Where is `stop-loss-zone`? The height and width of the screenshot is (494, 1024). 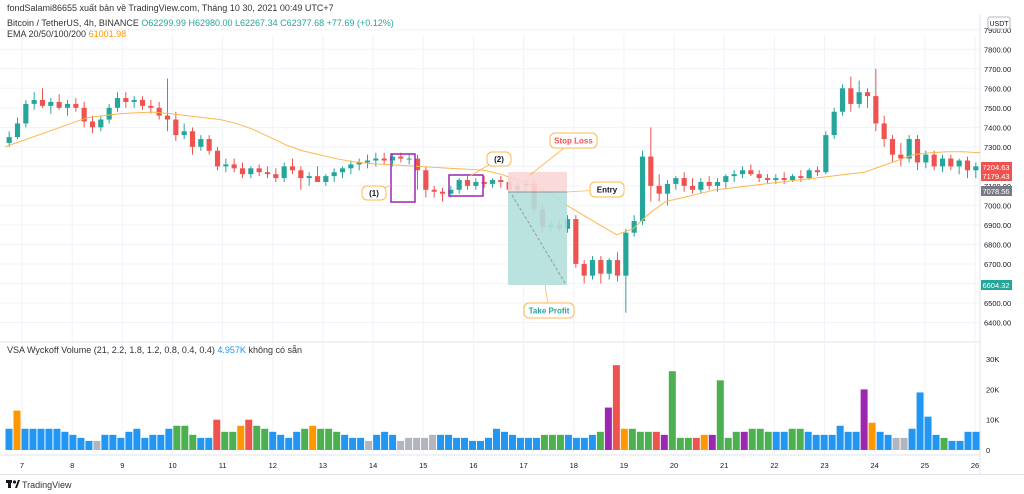
stop-loss-zone is located at coordinates (537, 182).